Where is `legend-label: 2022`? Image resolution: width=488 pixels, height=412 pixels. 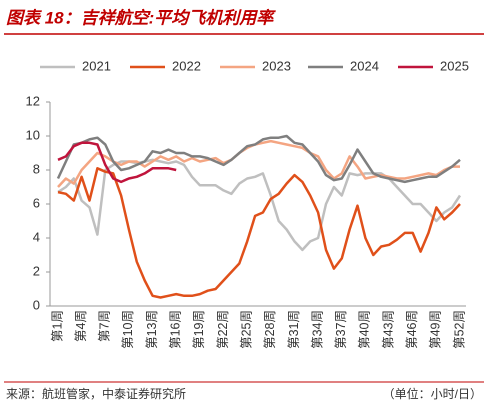 legend-label: 2022 is located at coordinates (186, 65).